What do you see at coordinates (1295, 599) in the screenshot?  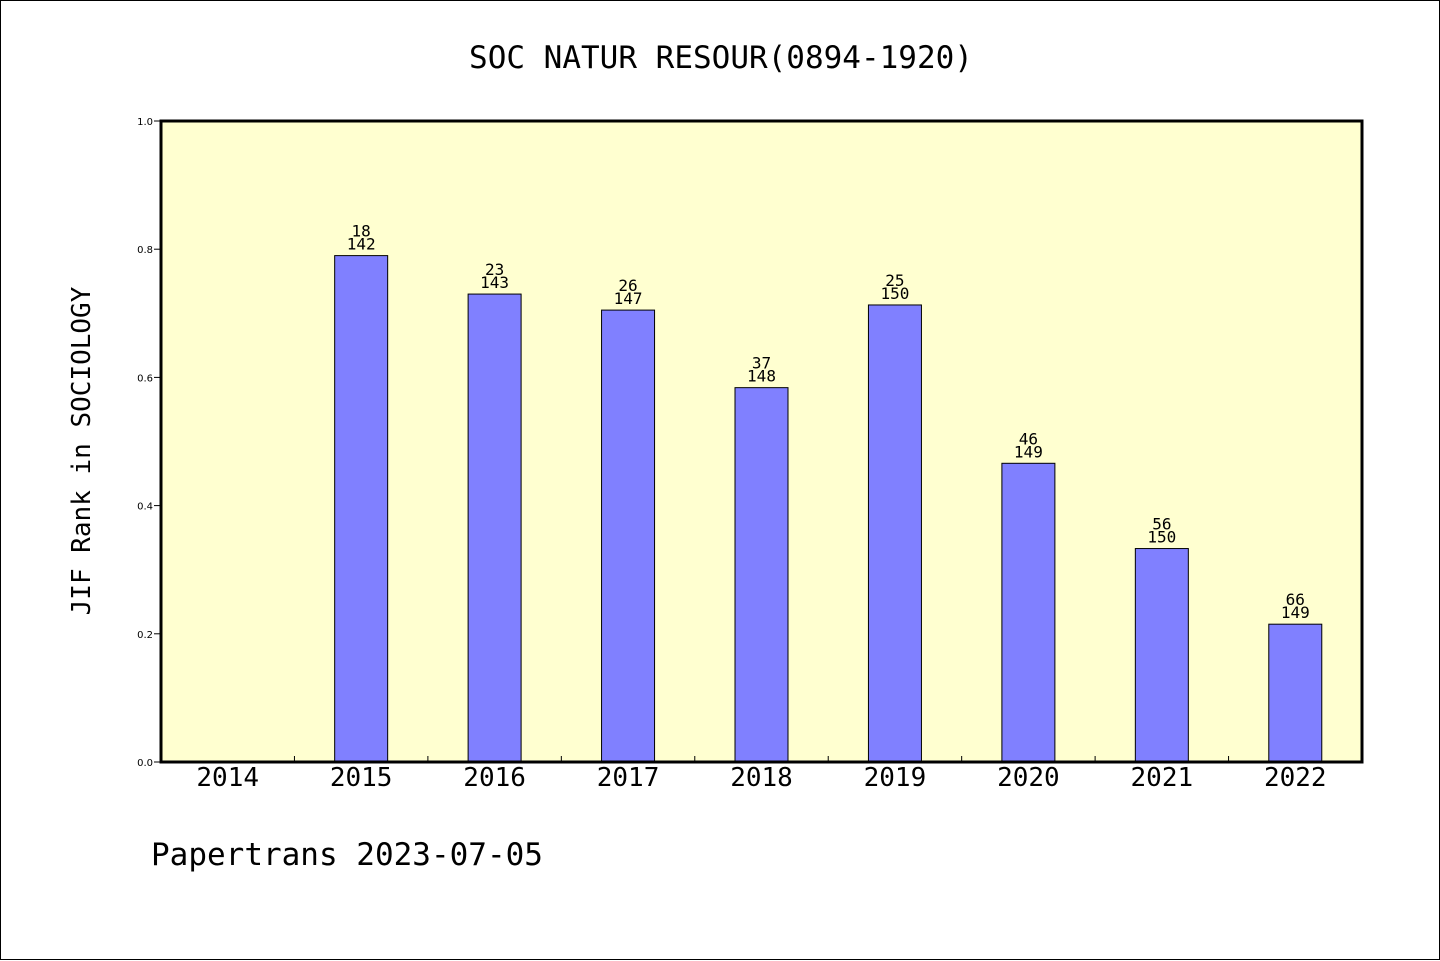 I see `bar-rank-label: 66` at bounding box center [1295, 599].